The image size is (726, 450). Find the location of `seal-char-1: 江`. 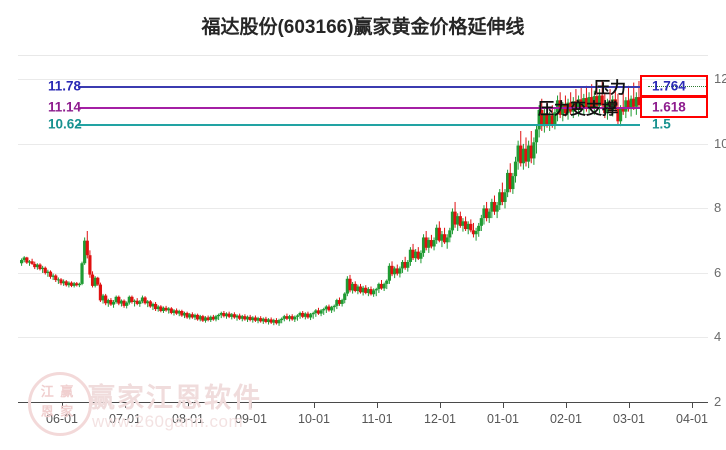

seal-char-1: 江 is located at coordinates (47, 391).